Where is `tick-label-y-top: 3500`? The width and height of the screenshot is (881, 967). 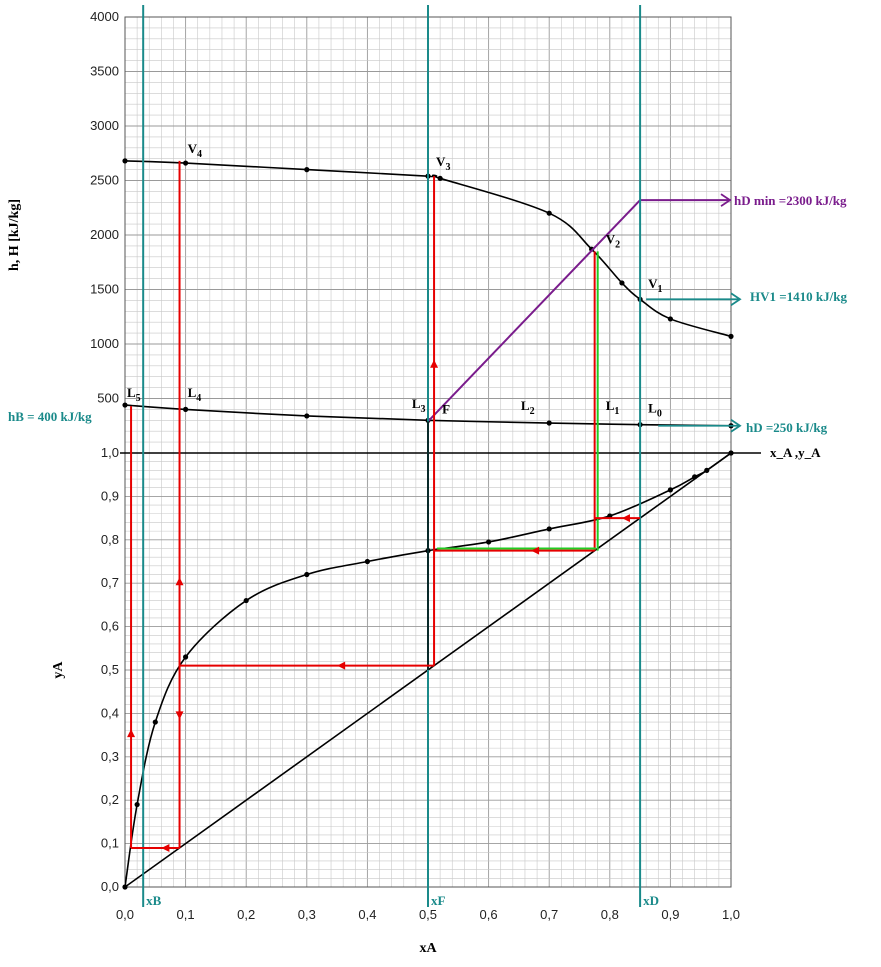
tick-label-y-top: 3500 is located at coordinates (104, 71).